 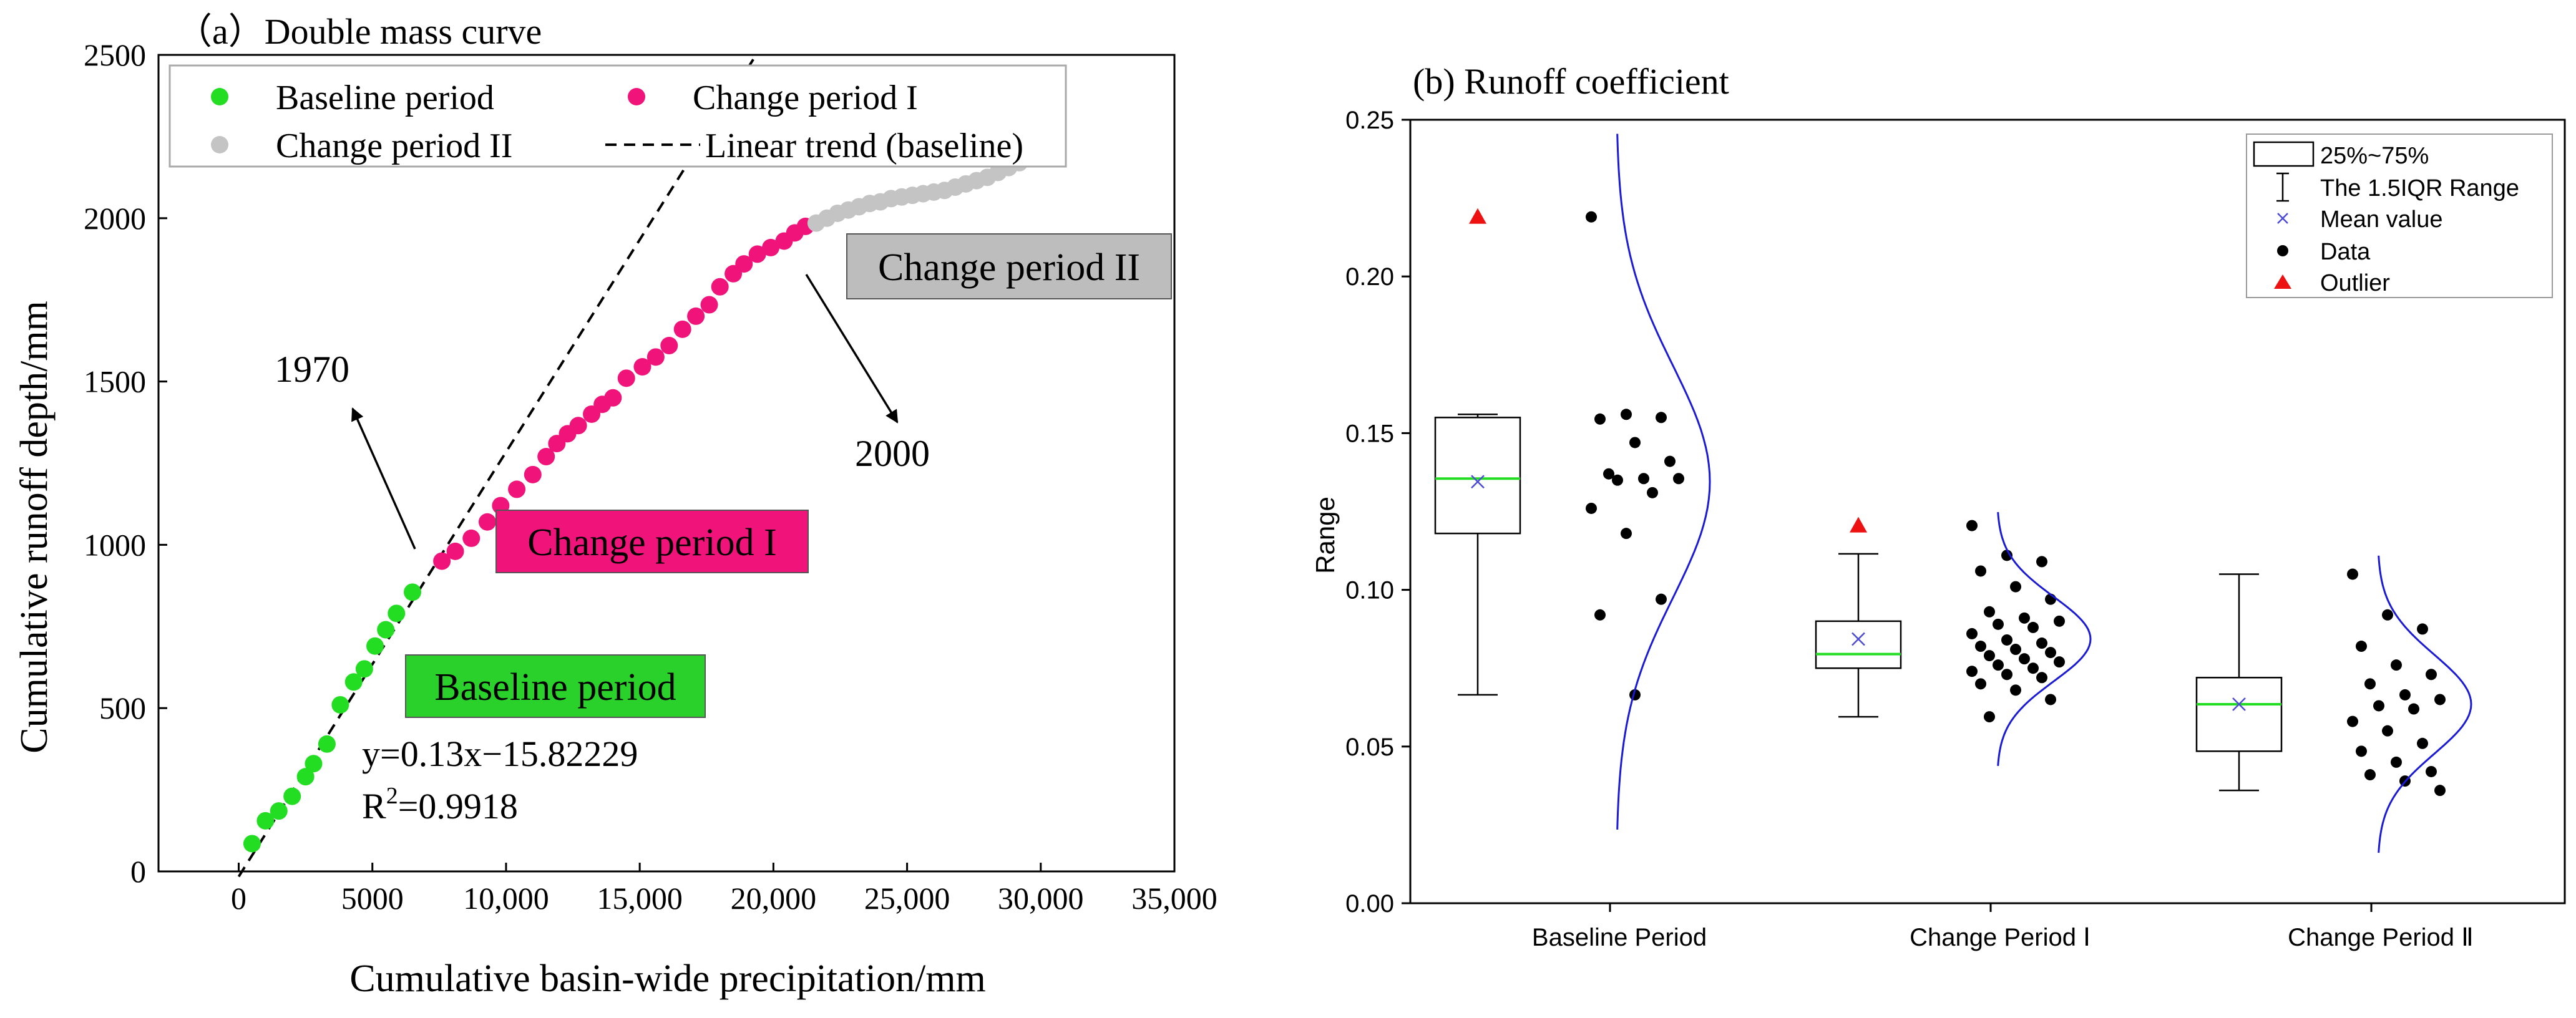 What do you see at coordinates (138, 871) in the screenshot?
I see `y-tick-label: 0` at bounding box center [138, 871].